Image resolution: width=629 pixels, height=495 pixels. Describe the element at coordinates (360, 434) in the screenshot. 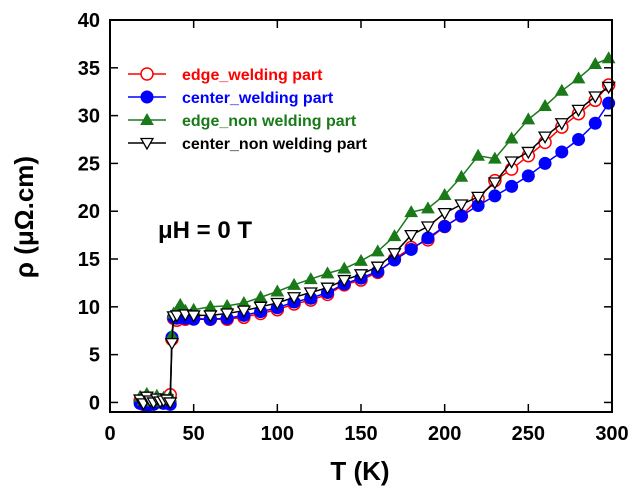

I see `x-tick-label: 150` at that location.